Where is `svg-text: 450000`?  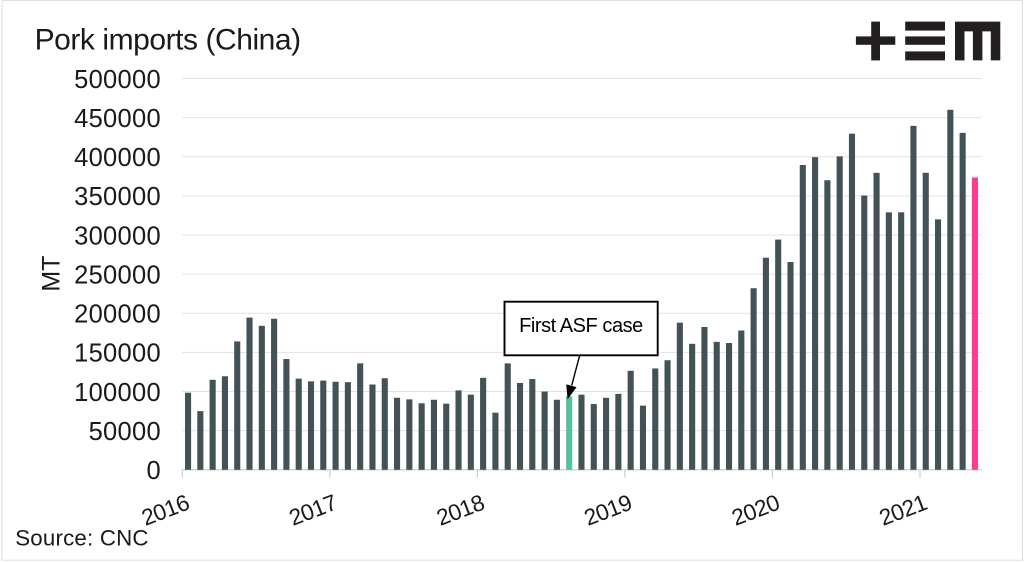
svg-text: 450000 is located at coordinates (117, 119).